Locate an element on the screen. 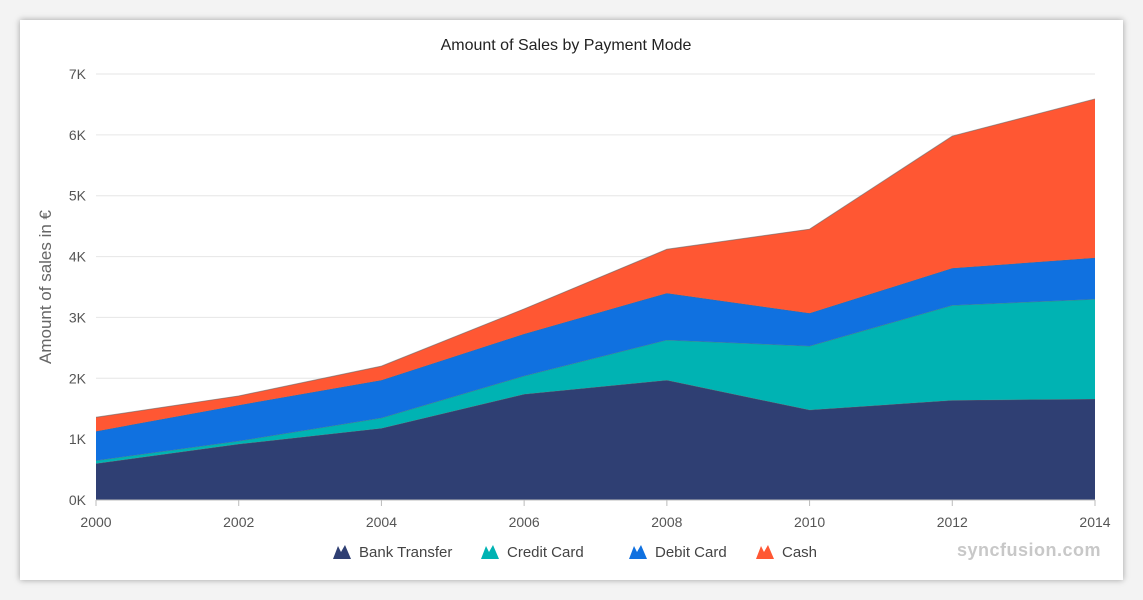 Image resolution: width=1143 pixels, height=600 pixels. y-axis-title: Amount of sales in € is located at coordinates (45, 286).